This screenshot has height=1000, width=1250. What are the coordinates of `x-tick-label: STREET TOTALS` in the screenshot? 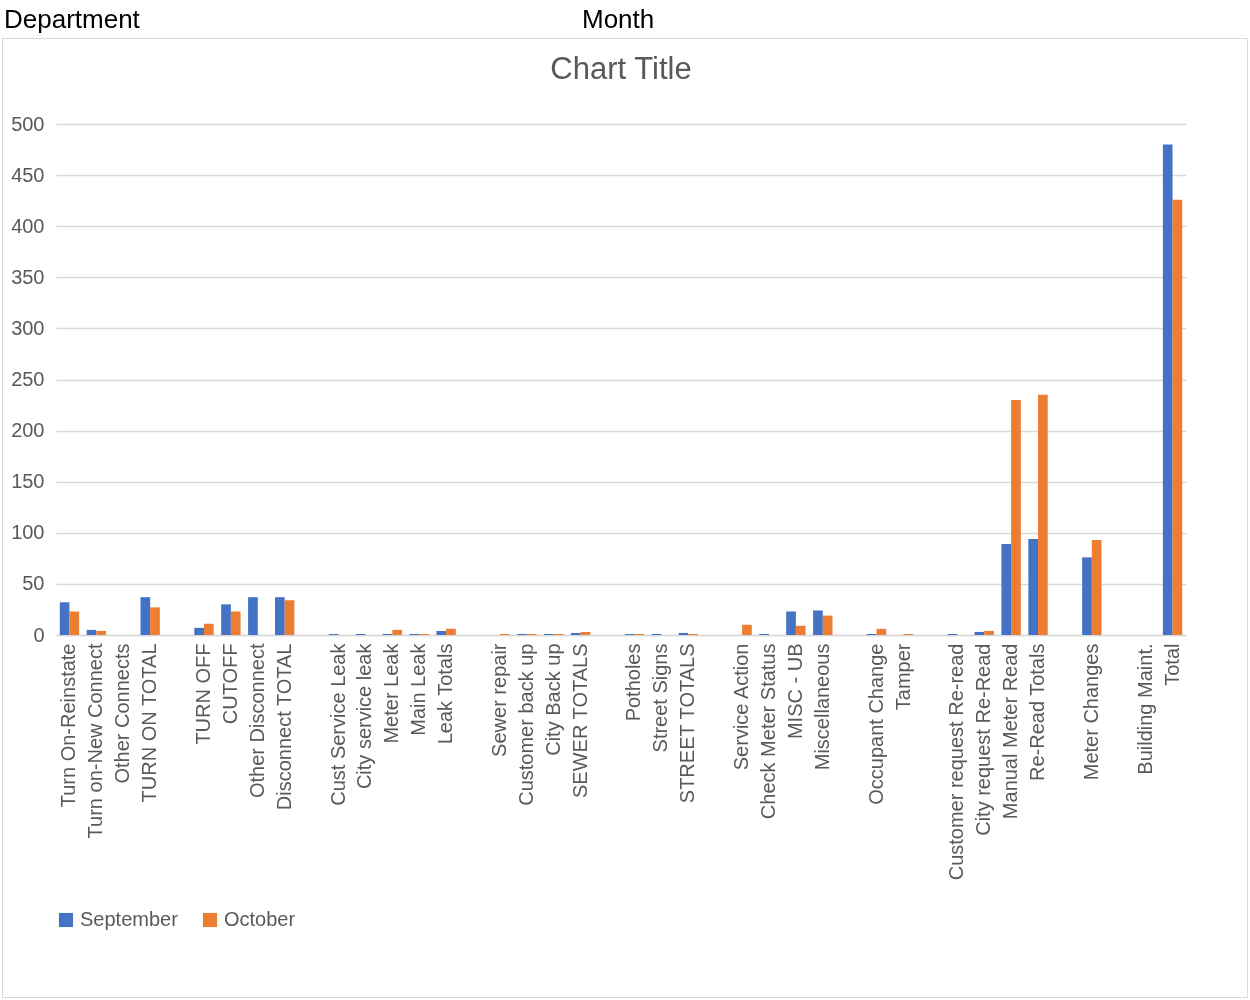 It's located at (687, 723).